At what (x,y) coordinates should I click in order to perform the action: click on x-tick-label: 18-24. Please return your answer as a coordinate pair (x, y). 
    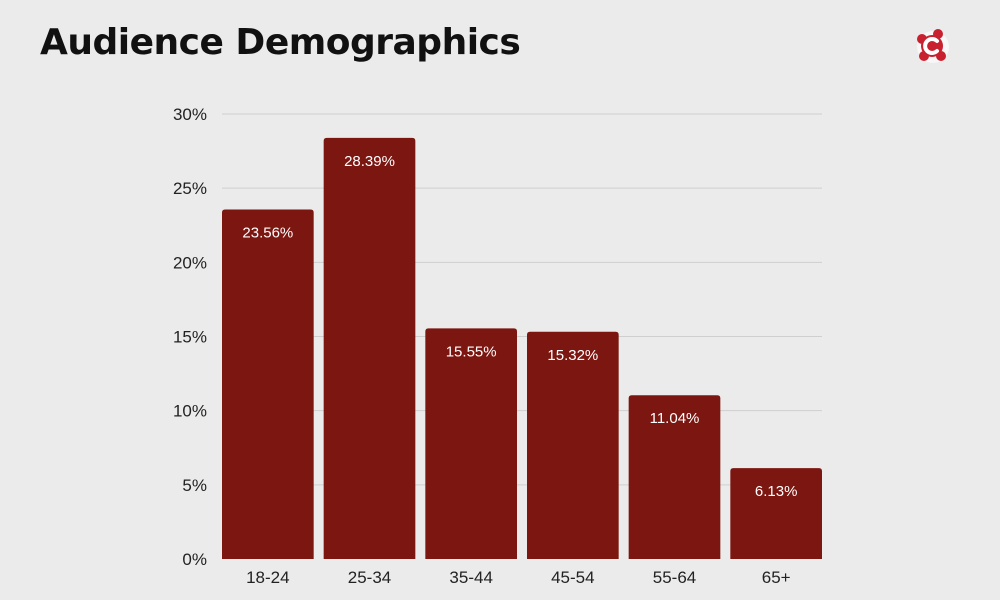
    Looking at the image, I should click on (267, 577).